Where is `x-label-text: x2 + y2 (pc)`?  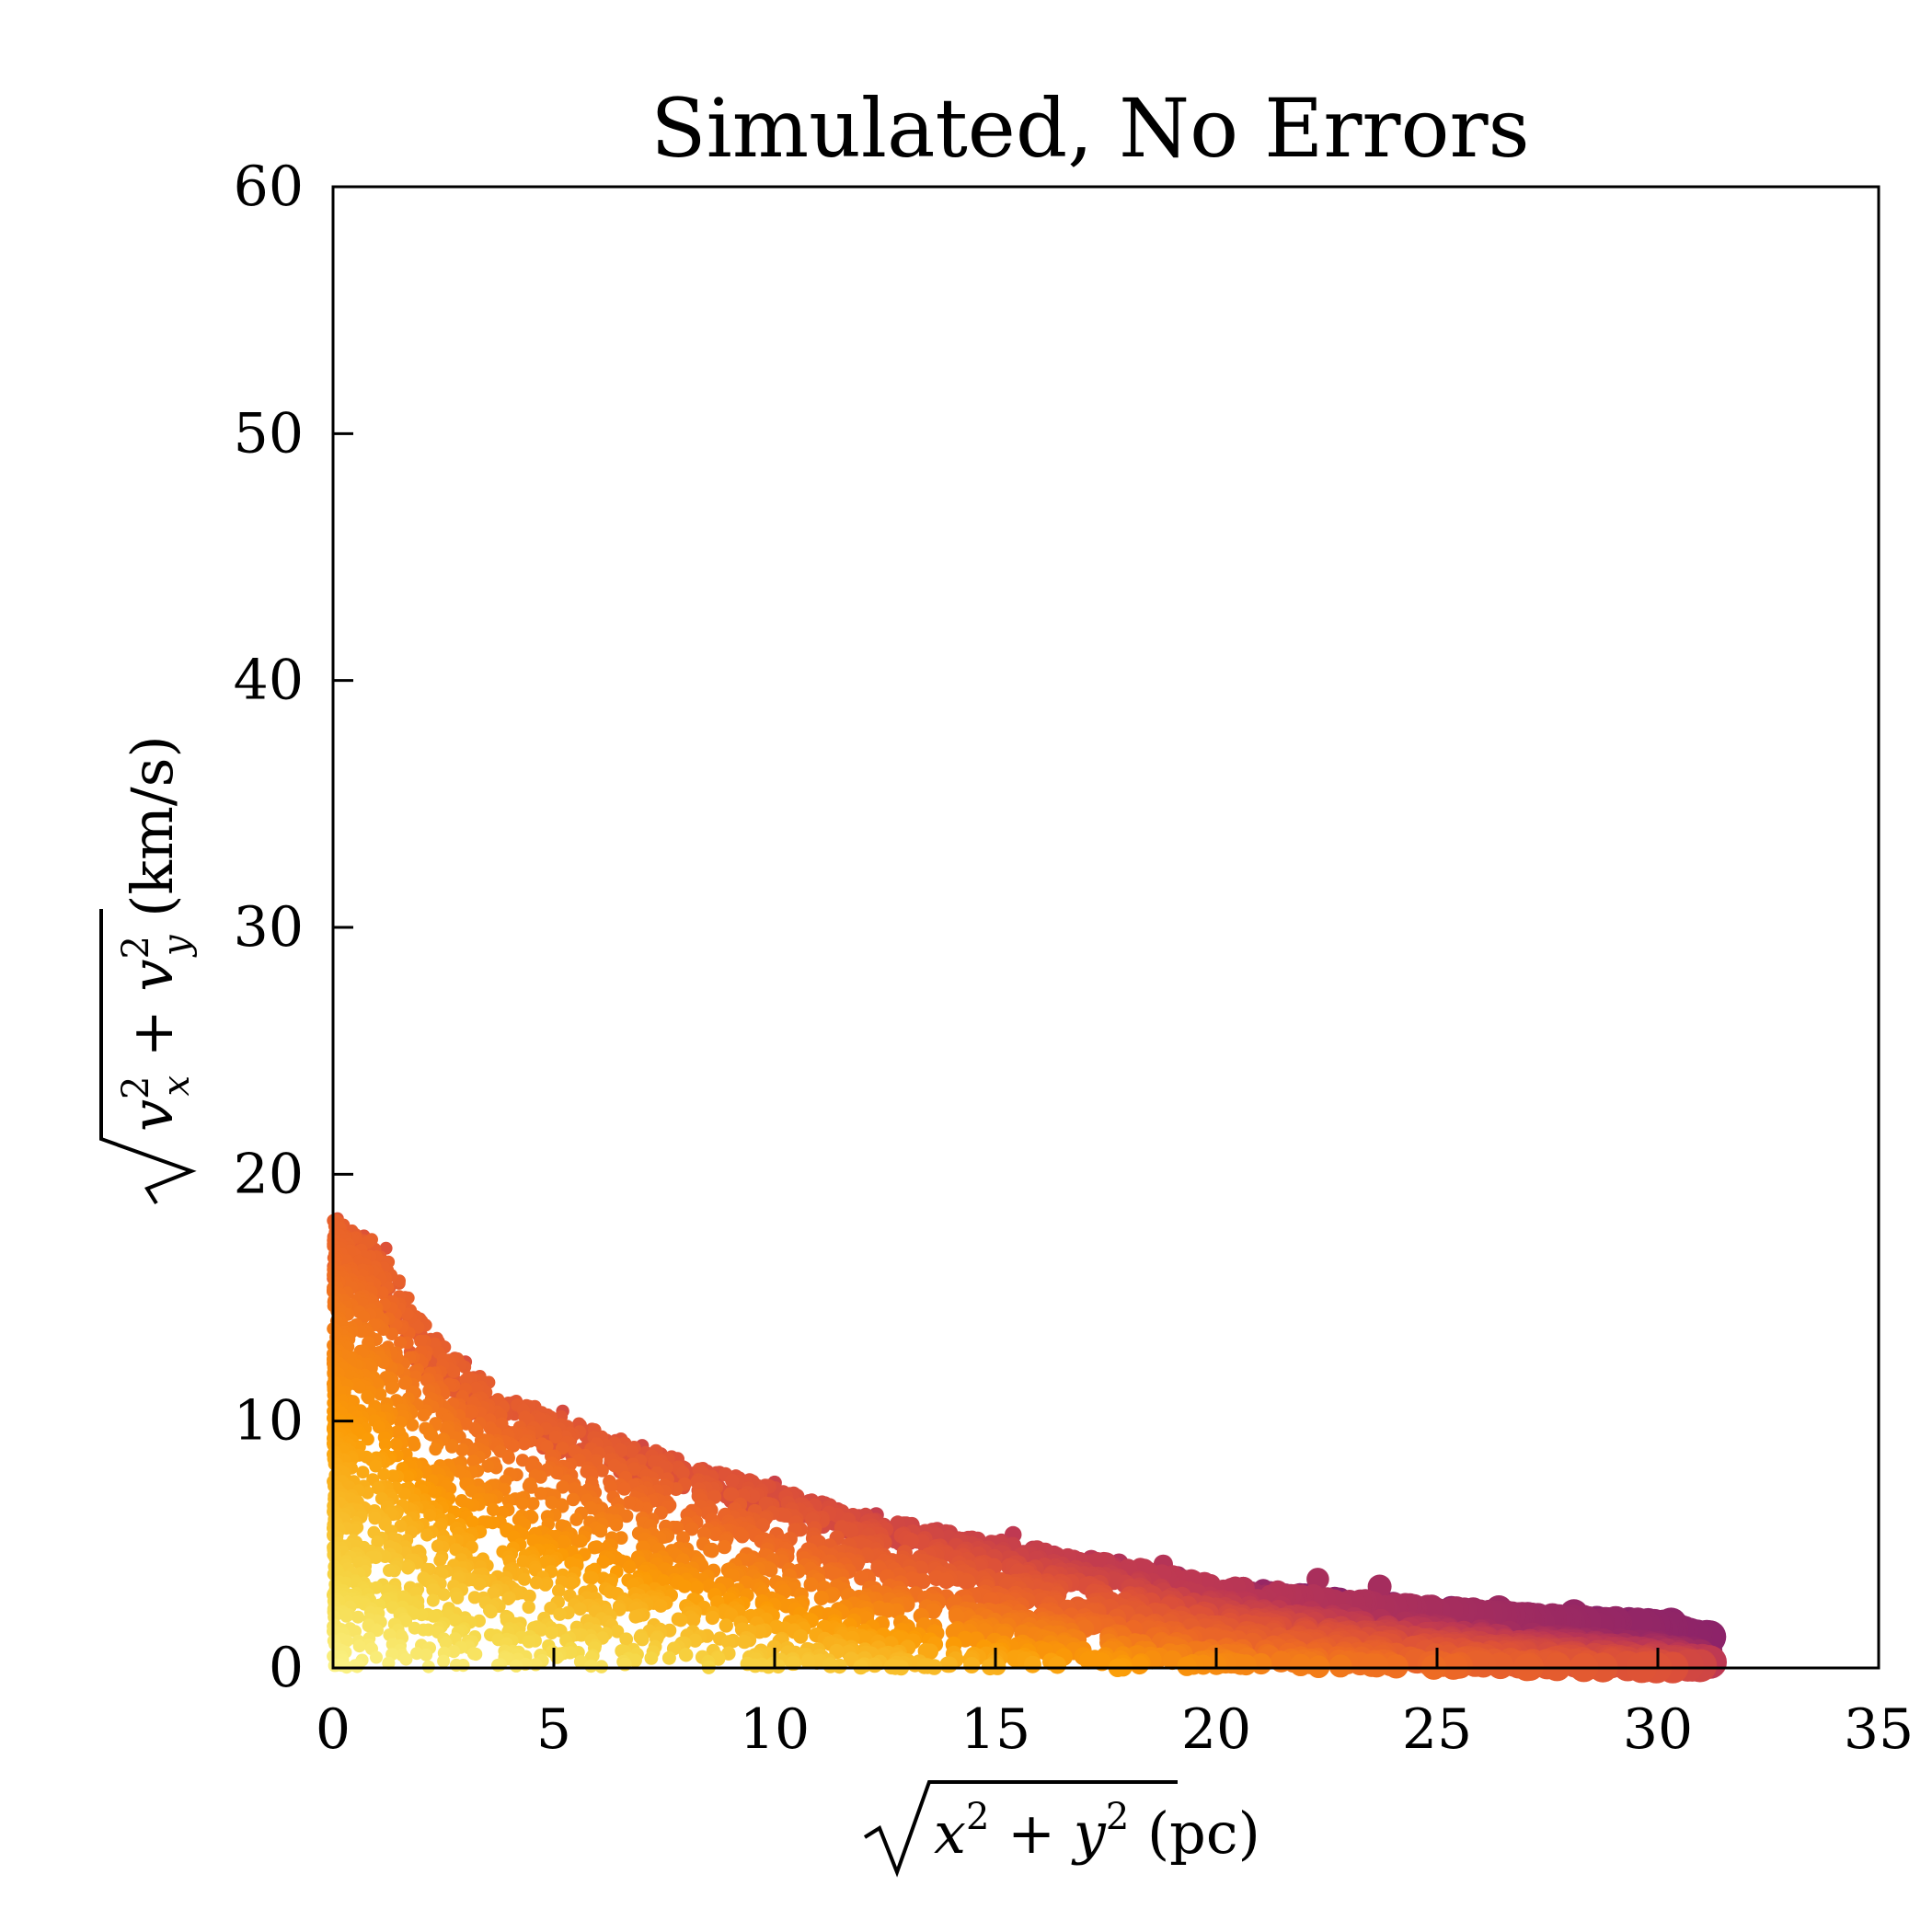 x-label-text: x2 + y2 (pc) is located at coordinates (1097, 1831).